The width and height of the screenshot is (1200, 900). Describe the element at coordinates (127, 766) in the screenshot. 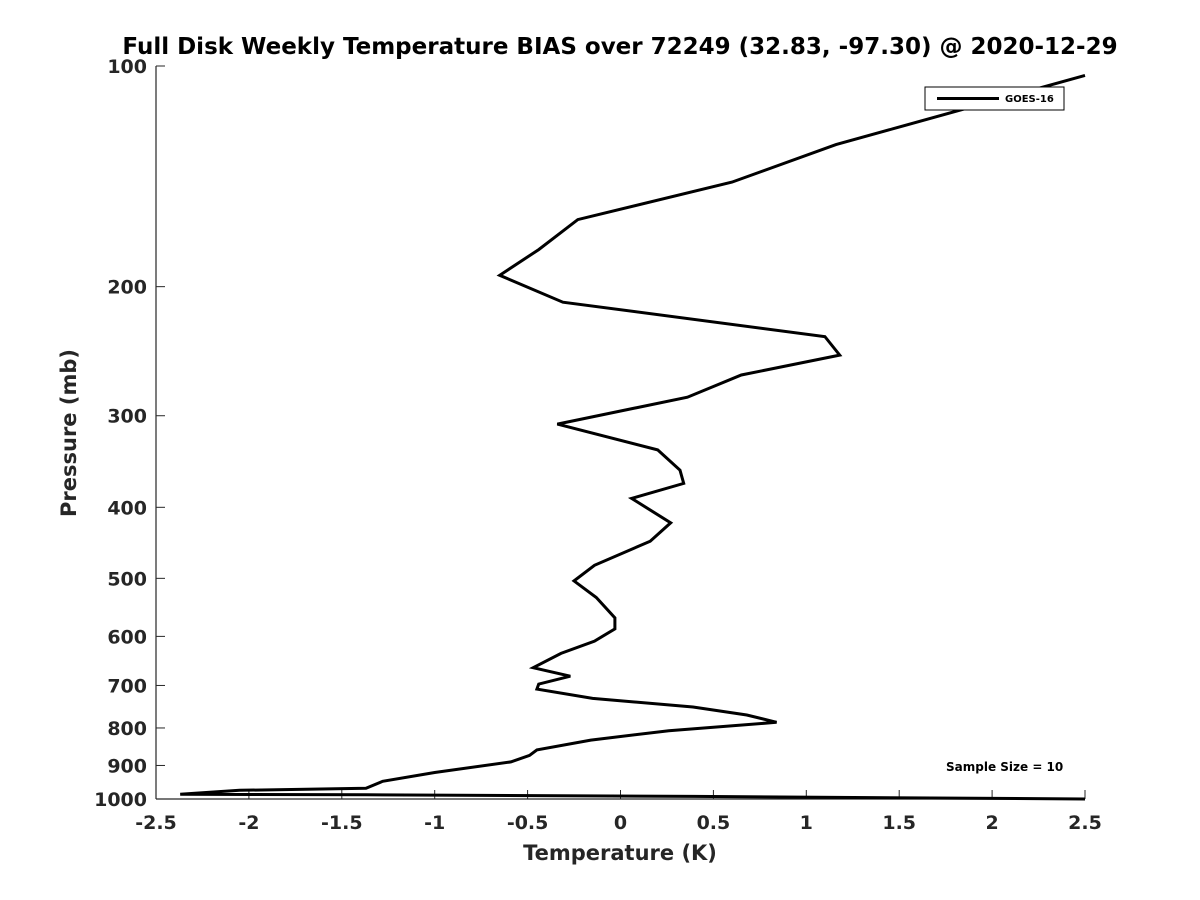

I see `y-tick-label: 900` at that location.